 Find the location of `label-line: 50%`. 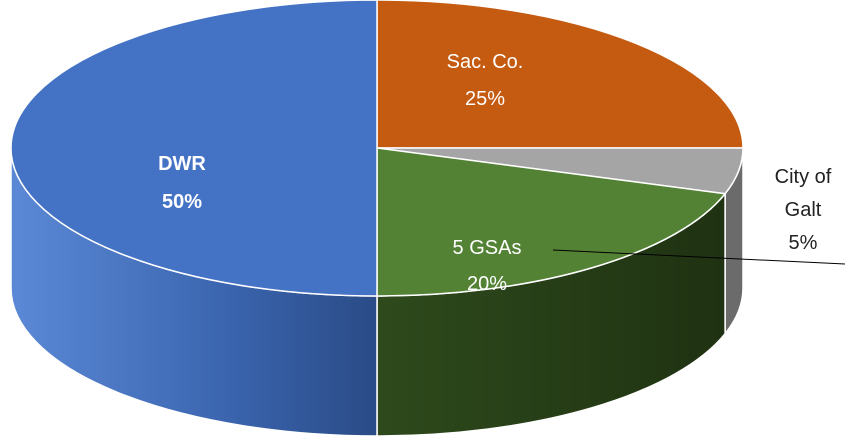

label-line: 50% is located at coordinates (182, 202).